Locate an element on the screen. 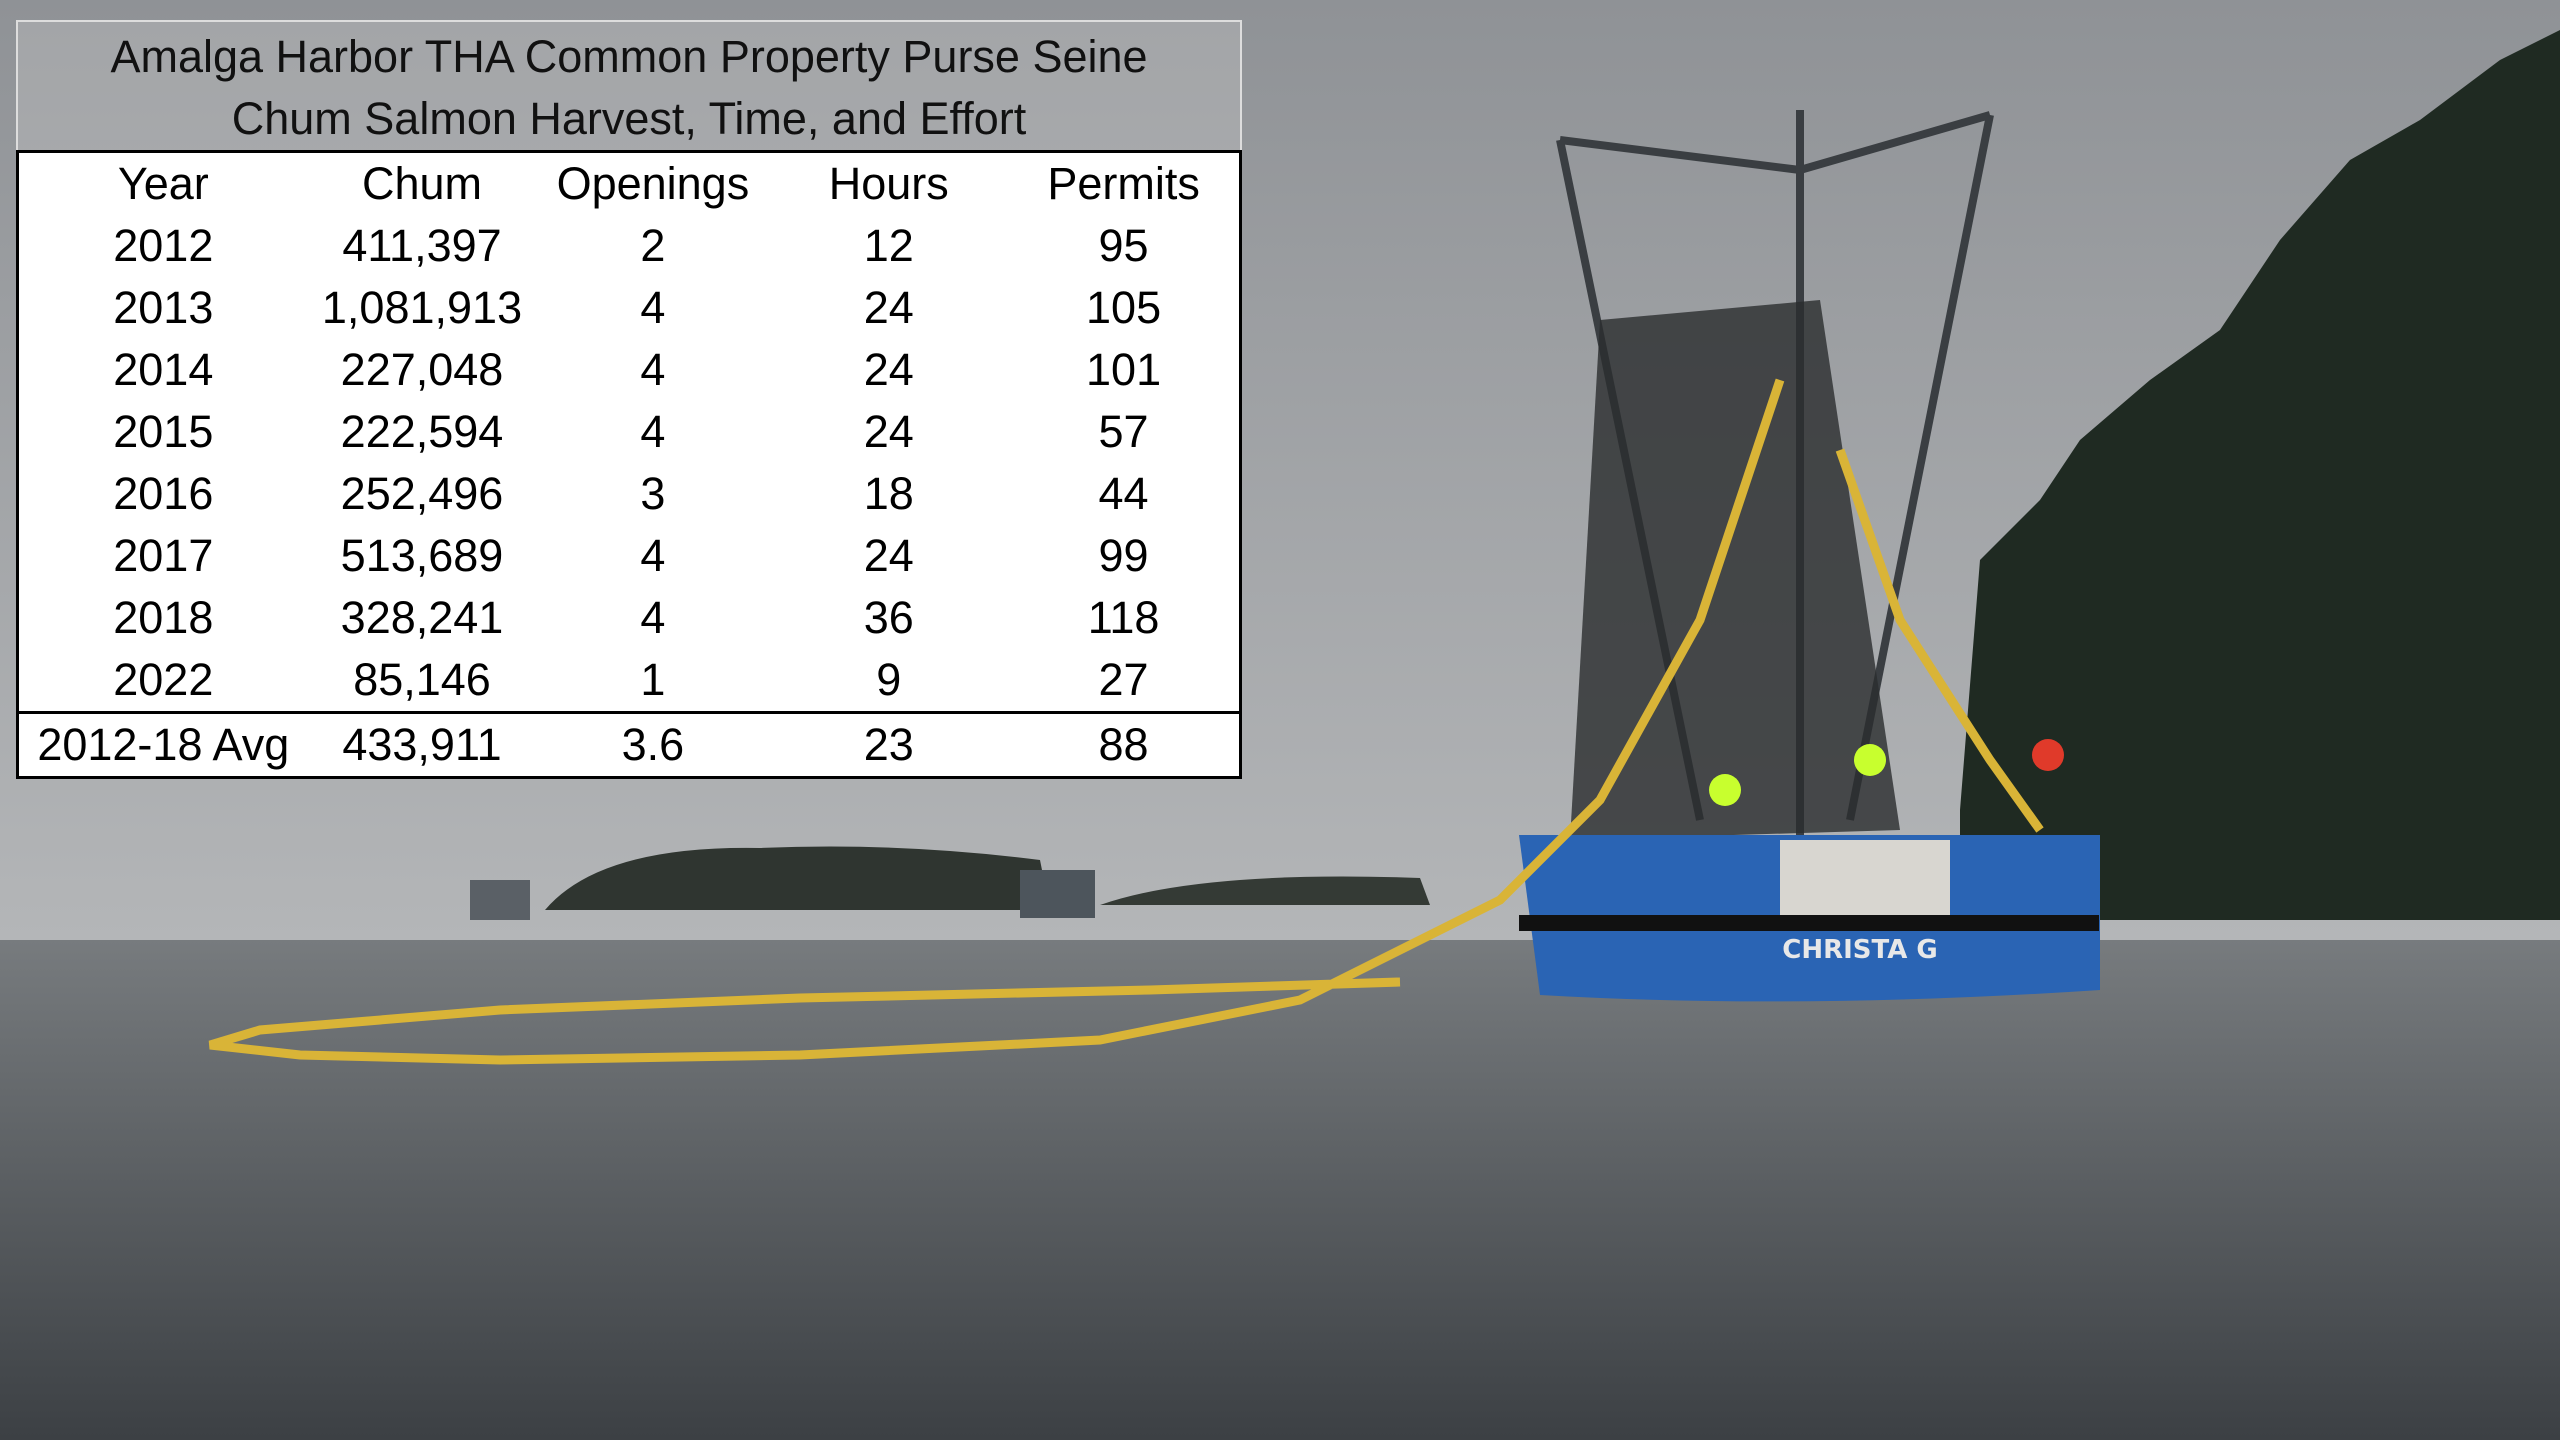  table-cell: 3.6 is located at coordinates (653, 744).